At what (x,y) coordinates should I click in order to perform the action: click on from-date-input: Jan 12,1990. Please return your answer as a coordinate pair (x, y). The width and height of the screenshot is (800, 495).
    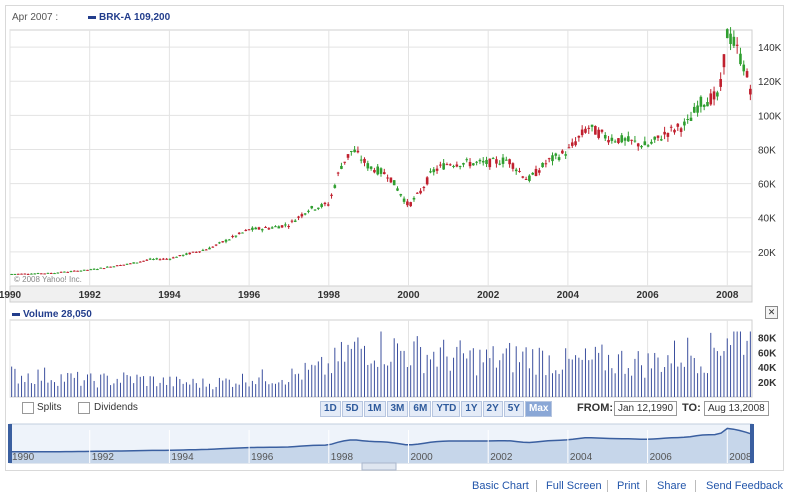
    Looking at the image, I should click on (646, 408).